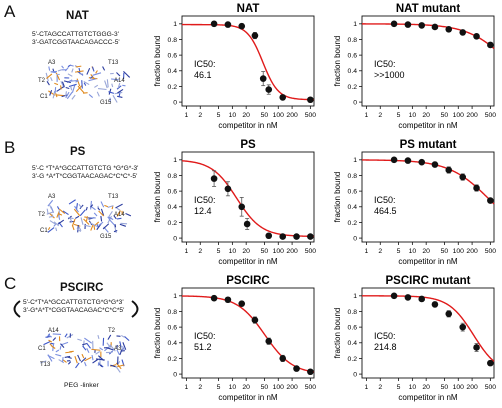 This screenshot has width=502, height=408. I want to click on chart-title: NAT mutant, so click(428, 9).